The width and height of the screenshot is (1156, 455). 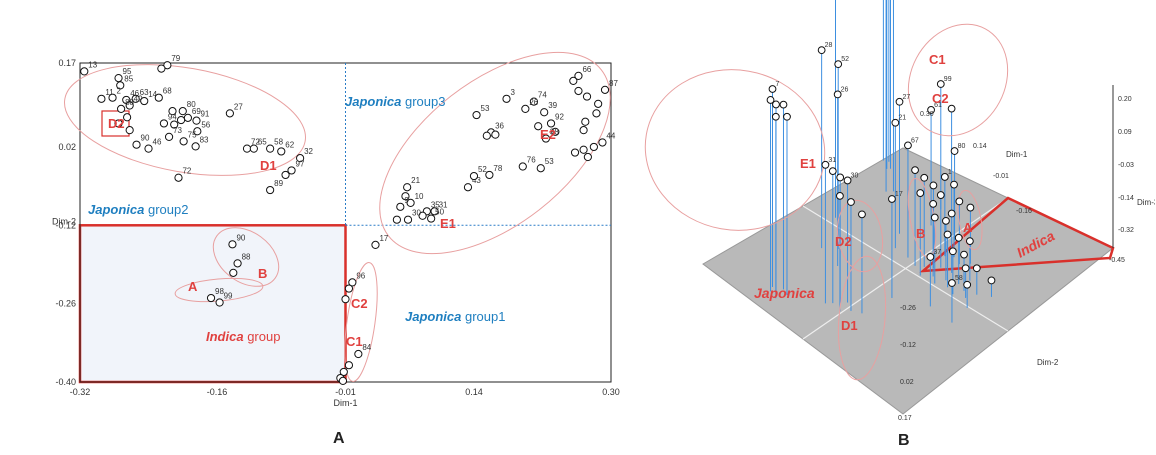 I want to click on x-axis-label: Dim-1, so click(x=346, y=403).